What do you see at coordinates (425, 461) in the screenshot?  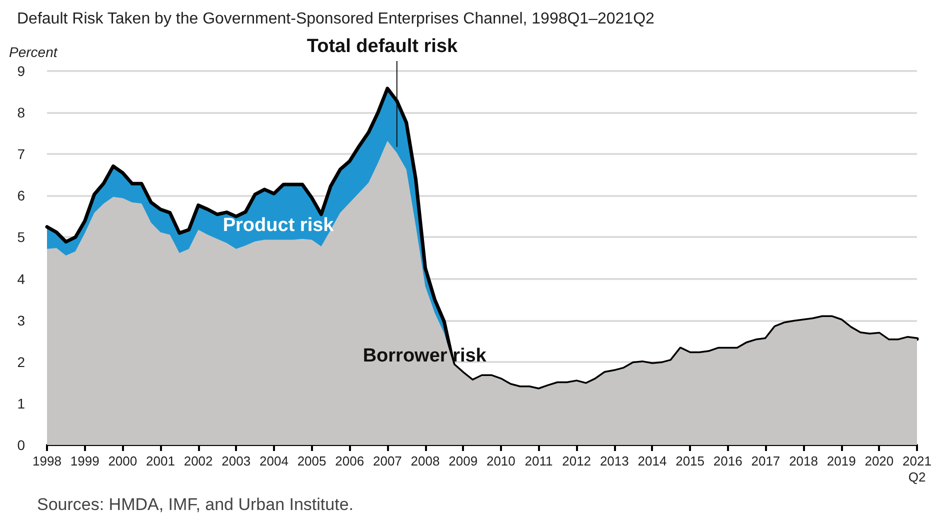 I see `x-tick-label: 2008` at bounding box center [425, 461].